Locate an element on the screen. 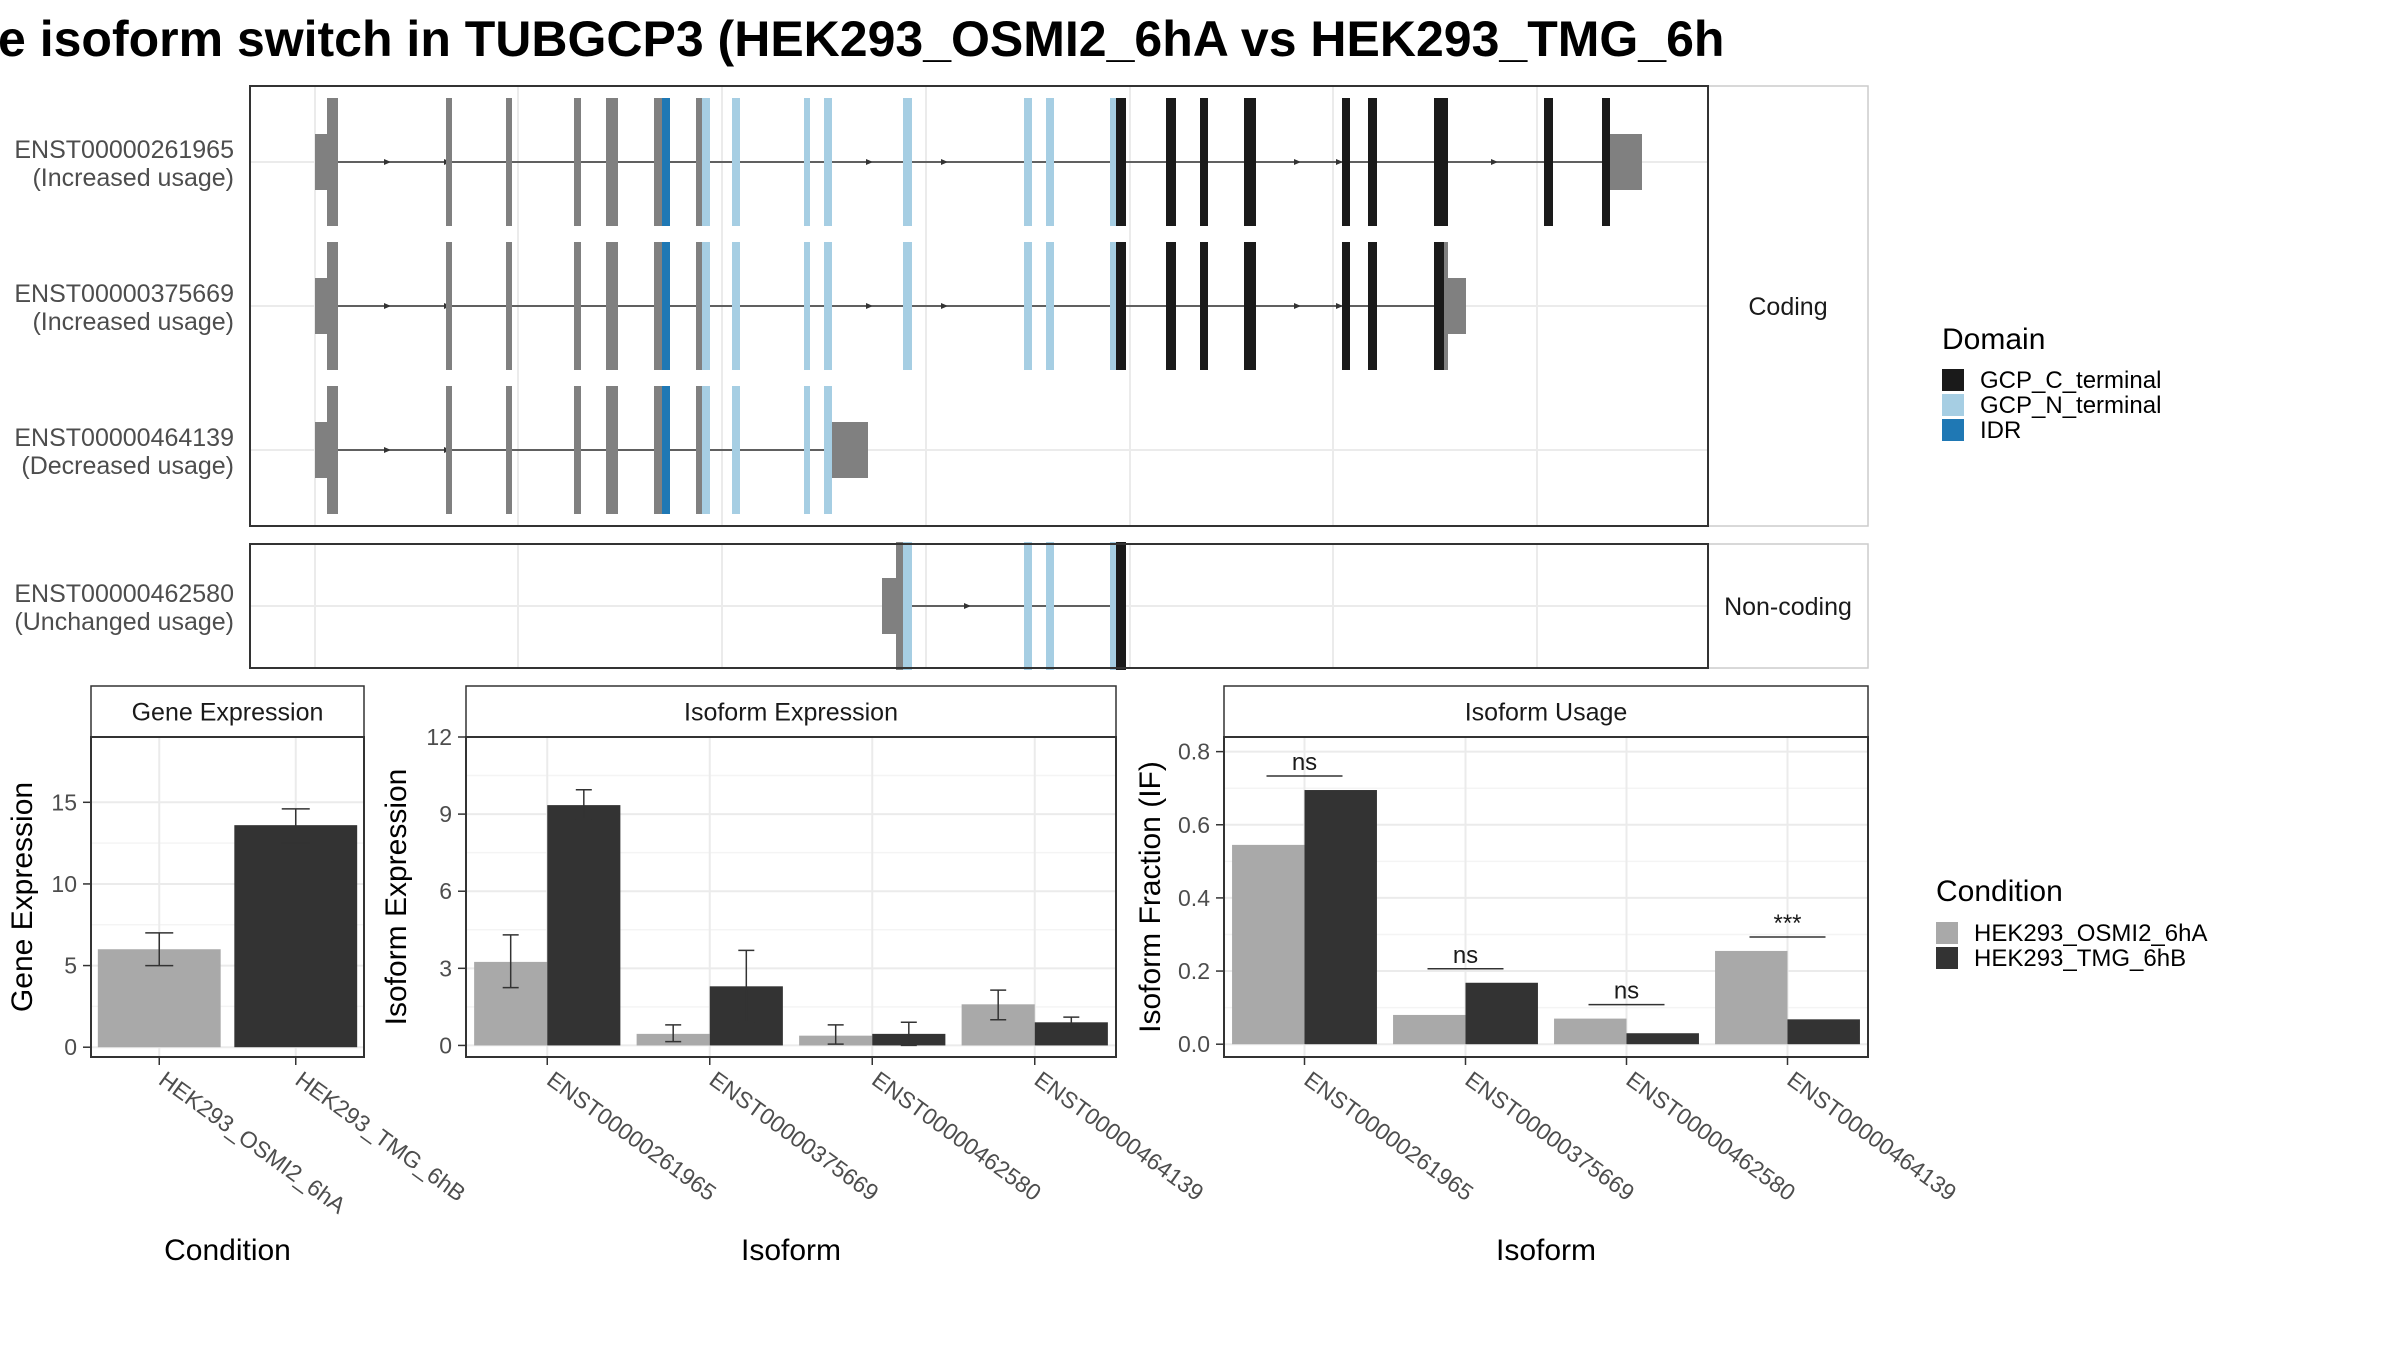 This screenshot has height=1350, width=2400. x-tick-label: ENST00000261965 is located at coordinates (1389, 1136).